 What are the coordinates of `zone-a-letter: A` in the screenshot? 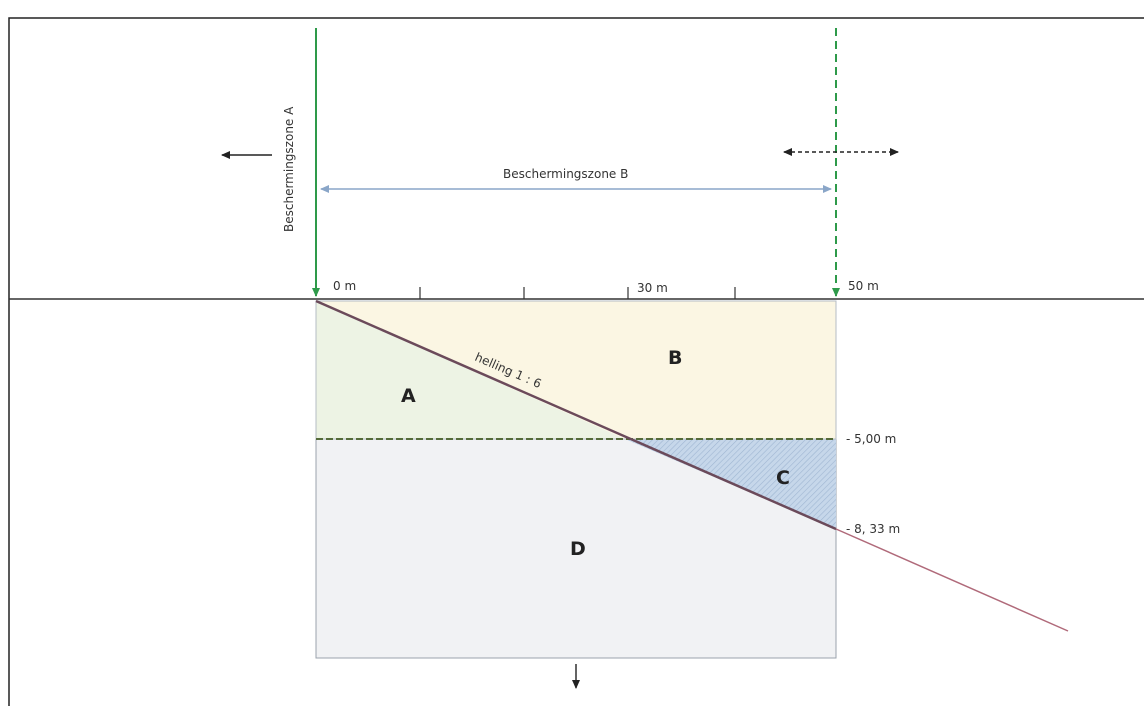 It's located at (408, 396).